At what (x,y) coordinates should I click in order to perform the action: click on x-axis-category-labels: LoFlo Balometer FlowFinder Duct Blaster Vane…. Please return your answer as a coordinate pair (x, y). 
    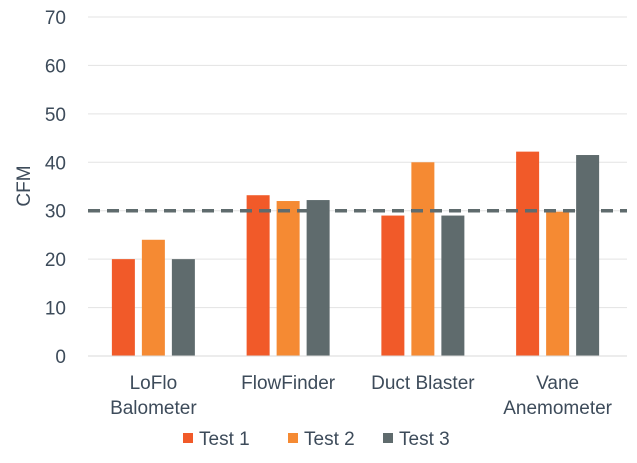
    Looking at the image, I should click on (361, 396).